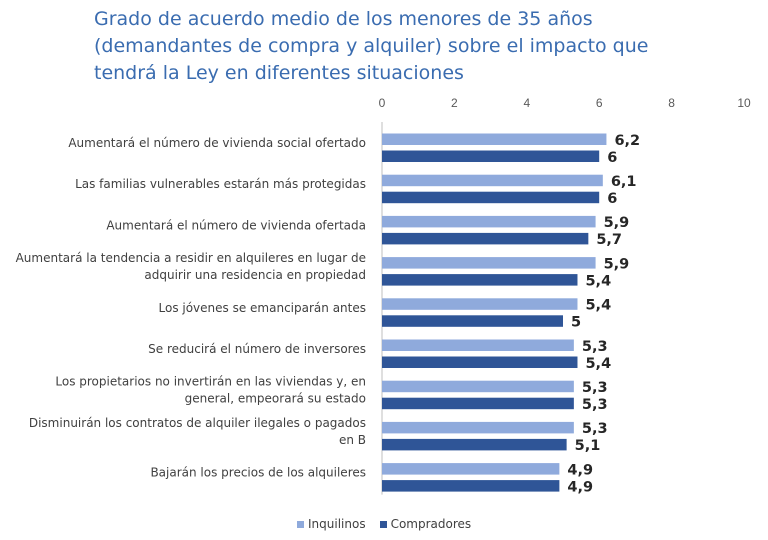  Describe the element at coordinates (627, 141) in the screenshot. I see `data-label-inquilinos: 6,2` at that location.